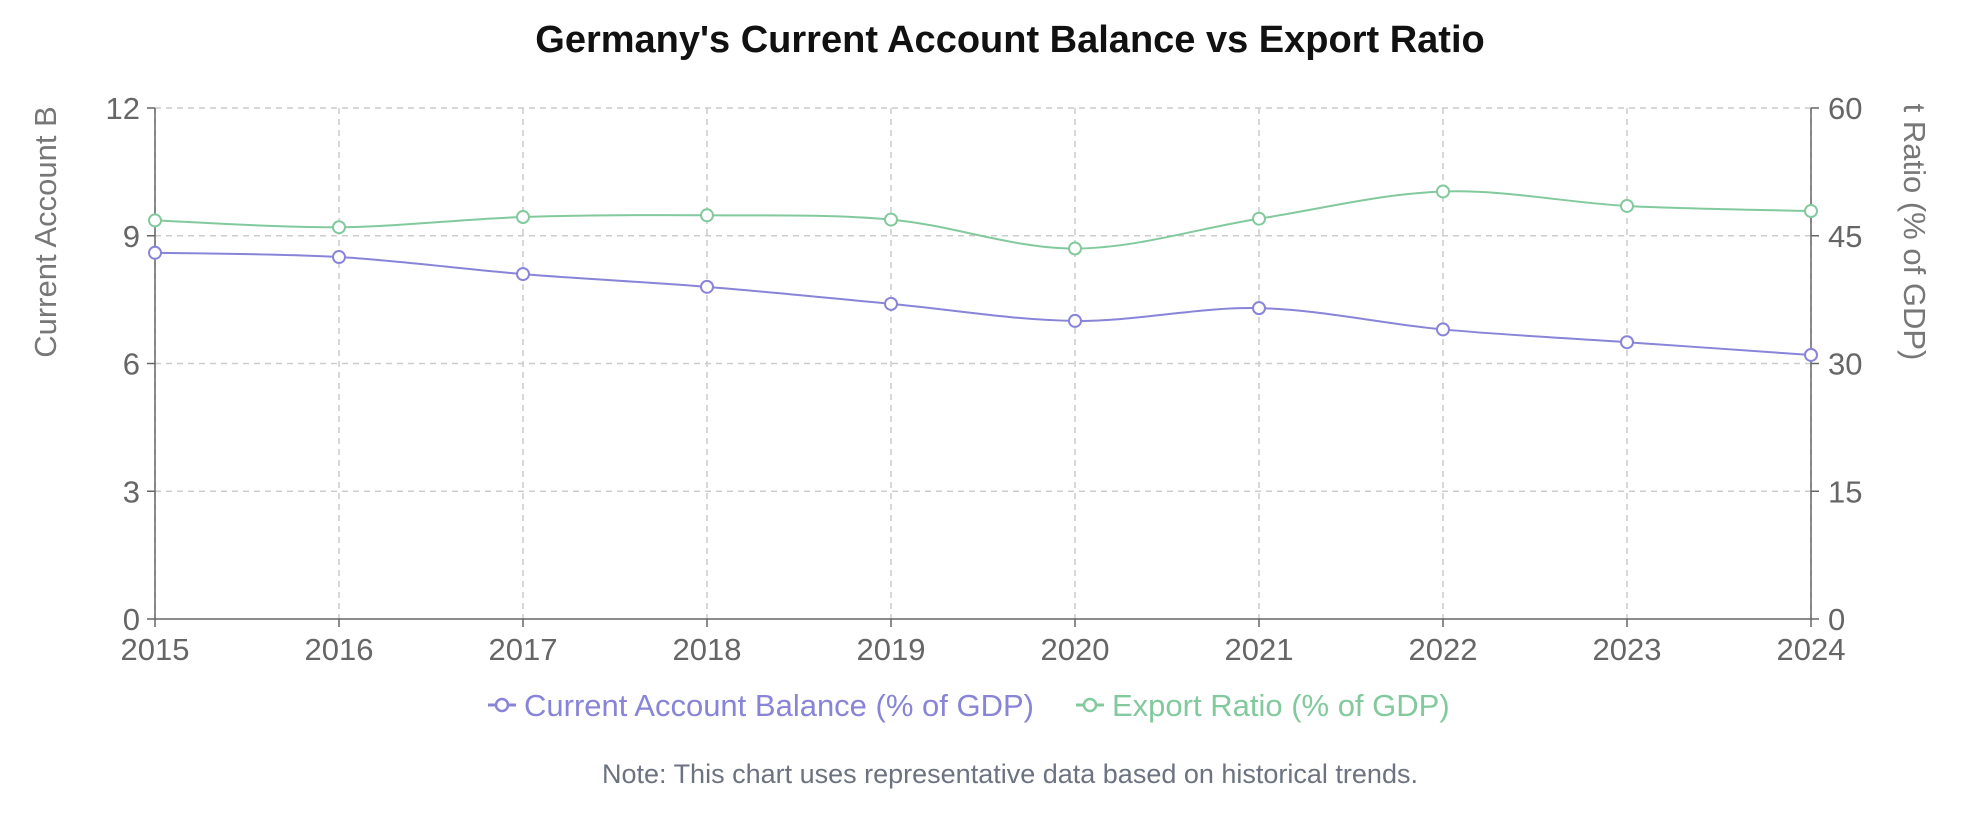 The width and height of the screenshot is (1964, 840). What do you see at coordinates (1845, 491) in the screenshot?
I see `right-tick-label: 15` at bounding box center [1845, 491].